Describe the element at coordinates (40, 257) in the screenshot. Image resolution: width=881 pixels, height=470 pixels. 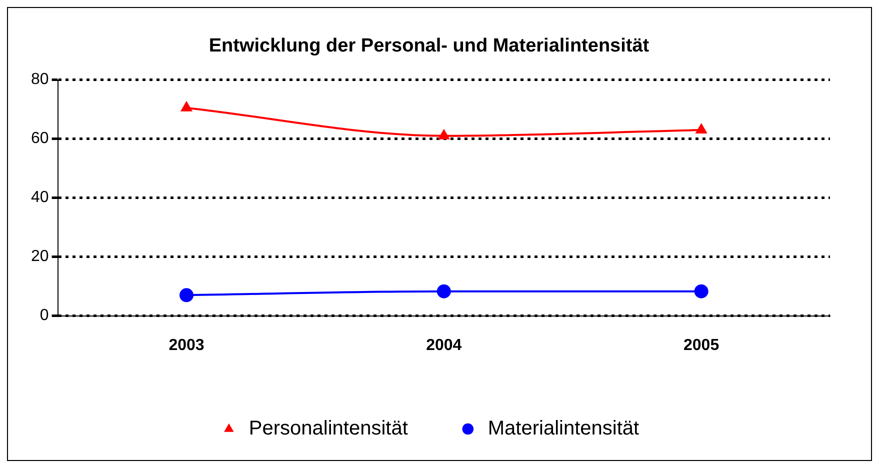
I see `y-tick-label: 20` at that location.